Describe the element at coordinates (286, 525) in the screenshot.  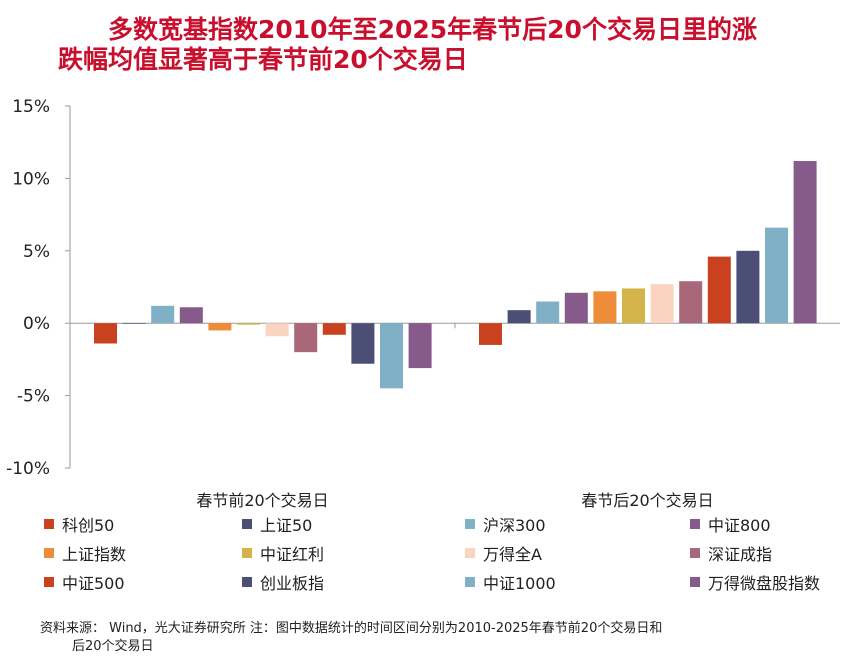
I see `legend-label: 上证50` at that location.